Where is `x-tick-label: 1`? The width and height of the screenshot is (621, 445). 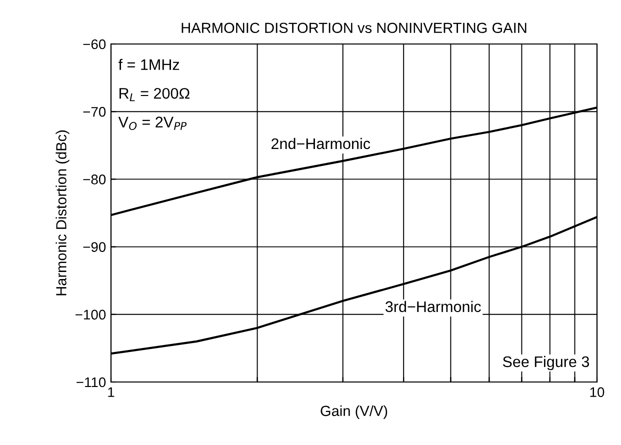 x-tick-label: 1 is located at coordinates (111, 392).